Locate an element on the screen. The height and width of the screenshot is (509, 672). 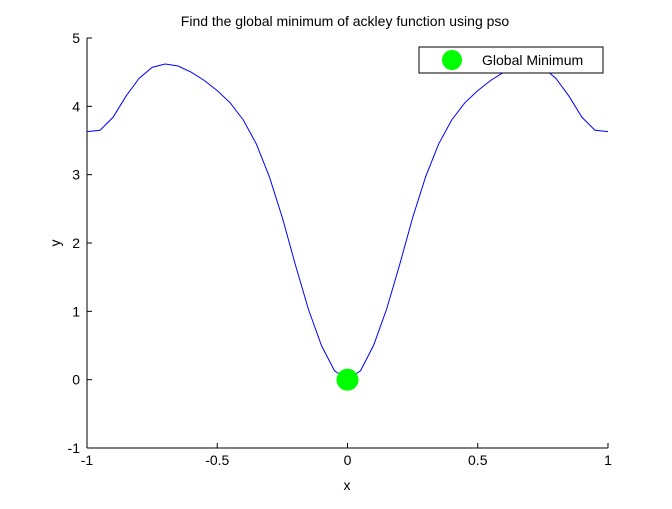
legend-label-global-minimum: Global Minimum is located at coordinates (532, 60).